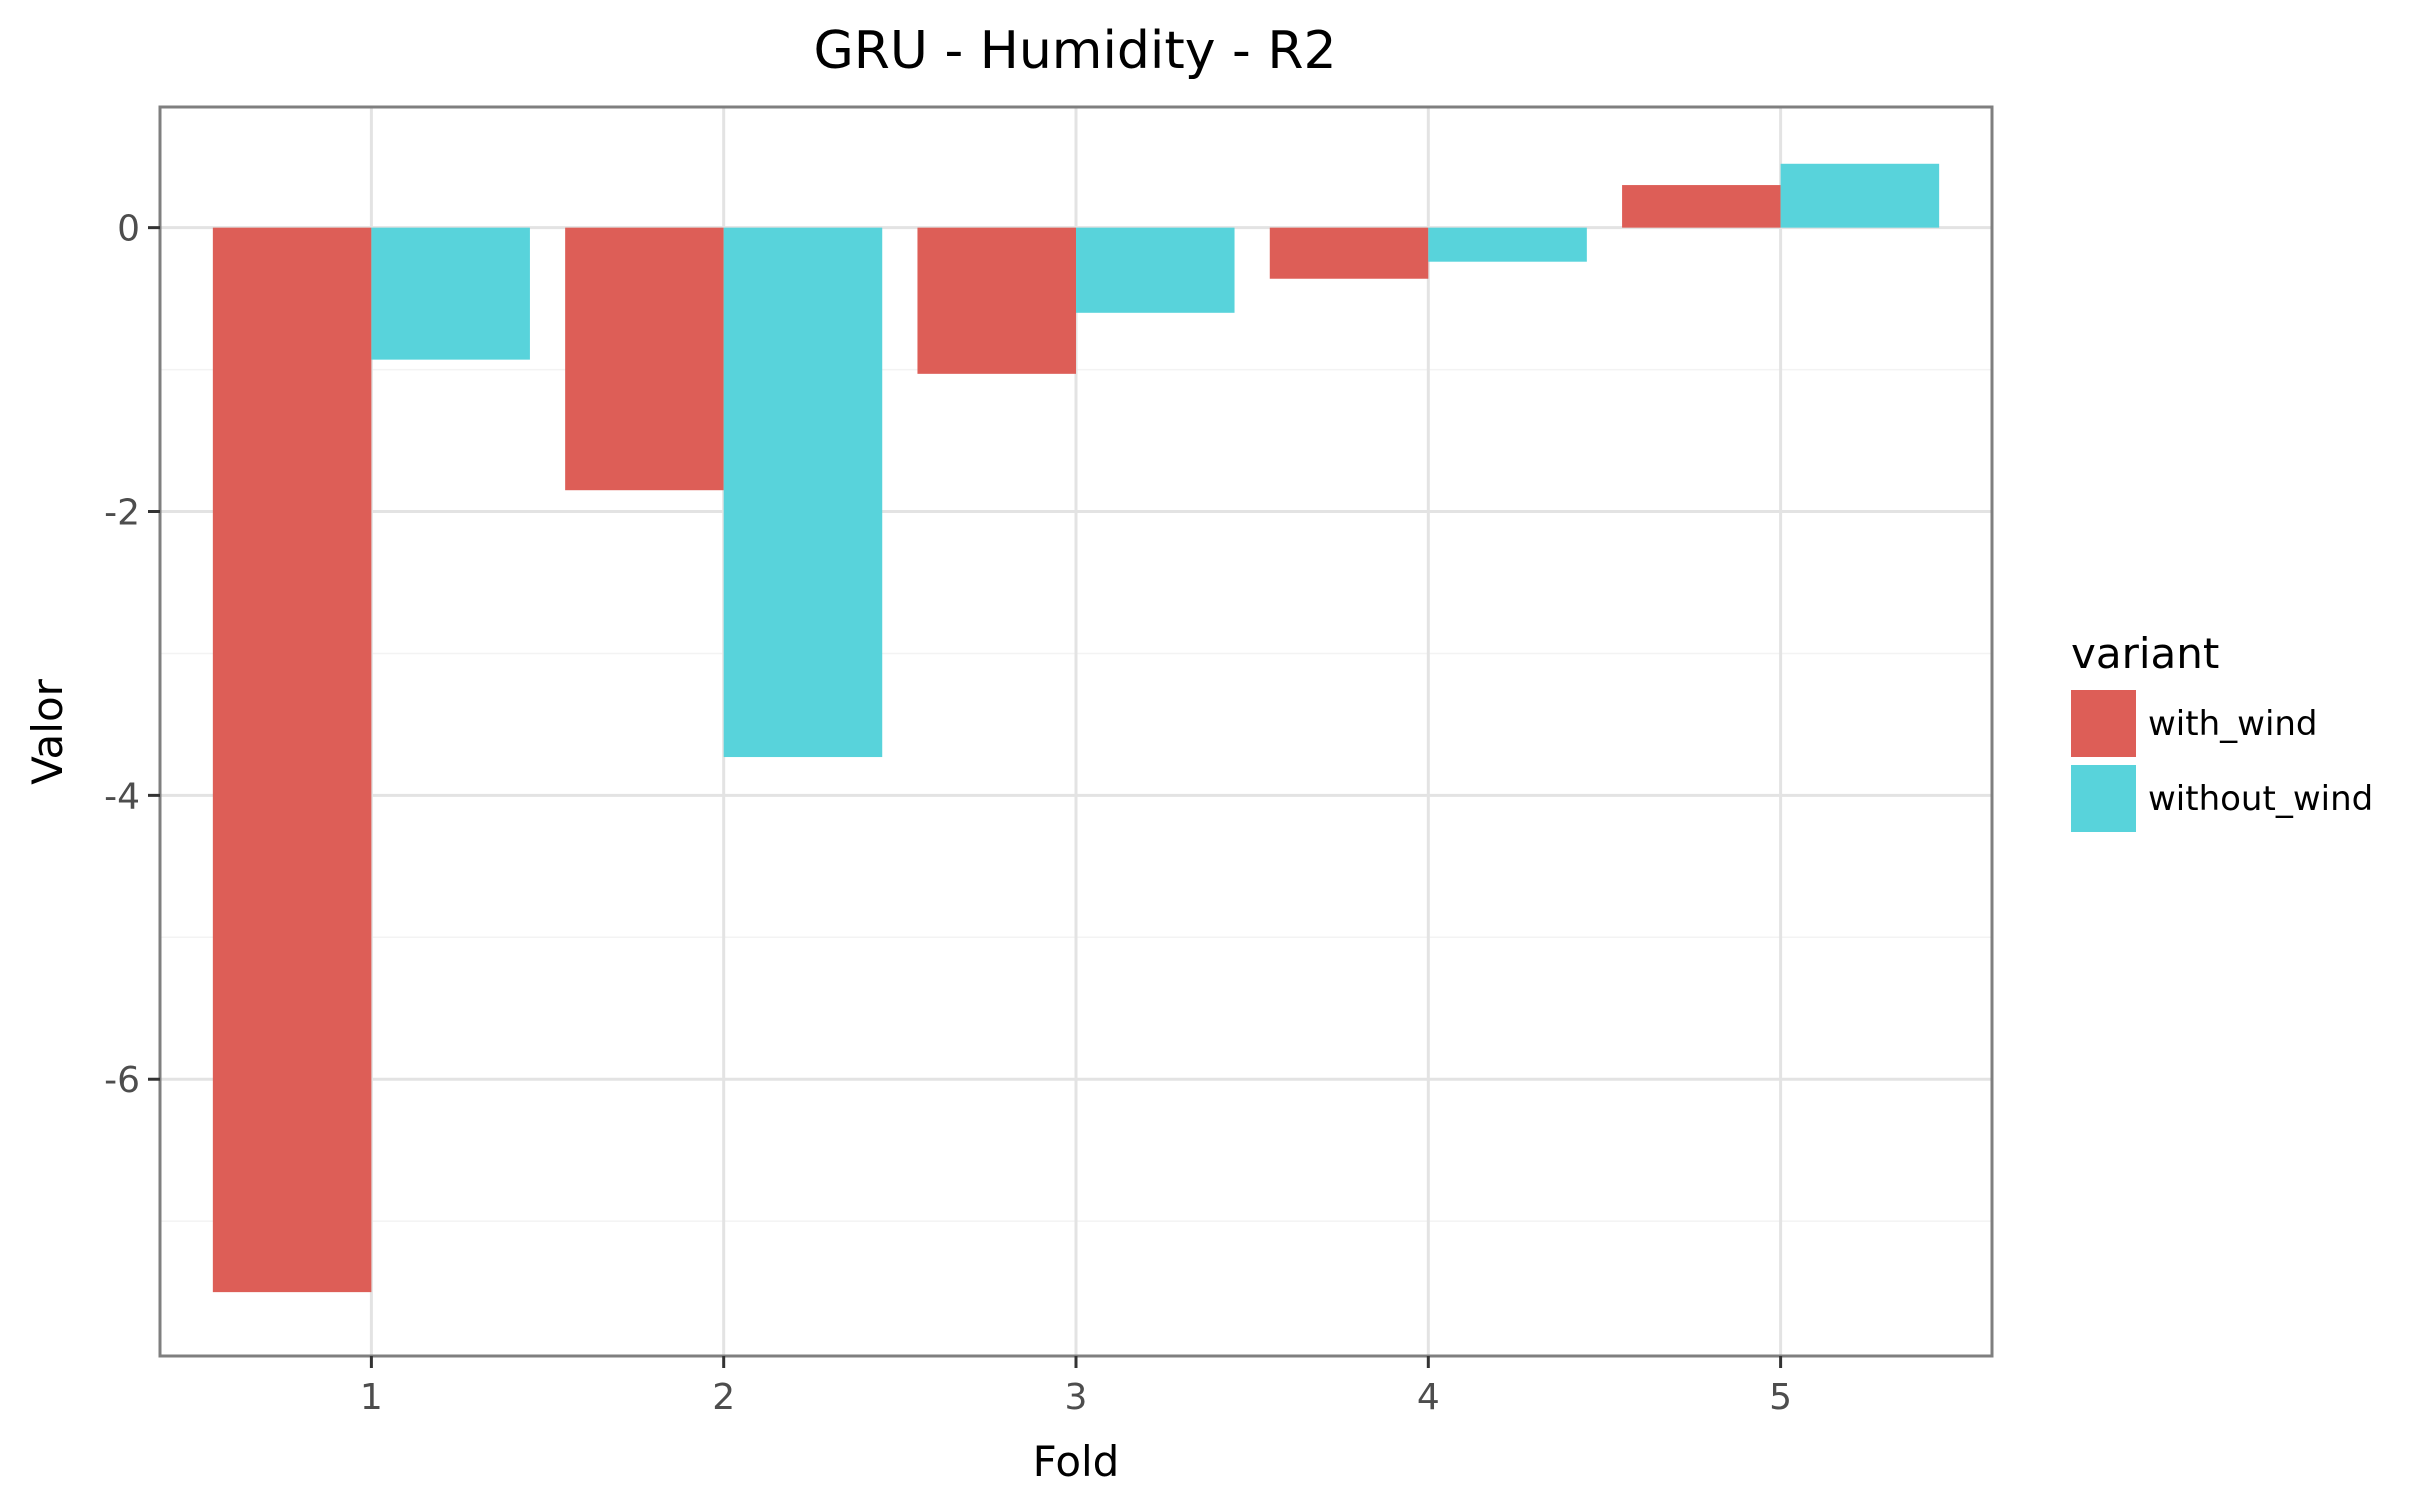 This screenshot has height=1511, width=2411. What do you see at coordinates (128, 229) in the screenshot?
I see `y-tick-label: 0` at bounding box center [128, 229].